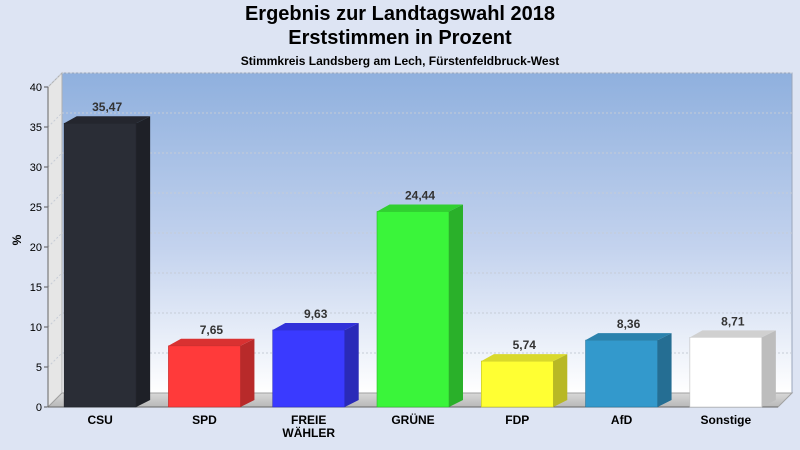 The width and height of the screenshot is (800, 450). I want to click on data-label: 35,47, so click(107, 107).